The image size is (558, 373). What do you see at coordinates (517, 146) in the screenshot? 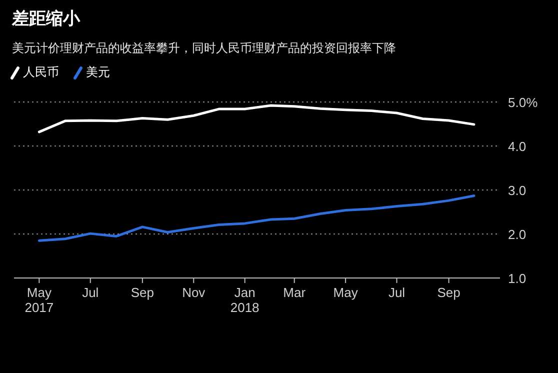
I see `y-tick-label: 4.0` at bounding box center [517, 146].